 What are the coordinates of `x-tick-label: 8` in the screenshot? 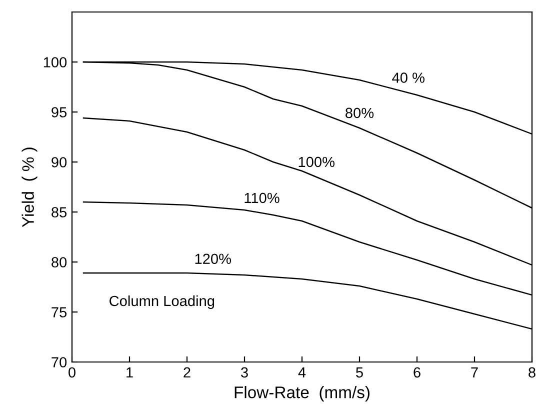 It's located at (532, 372).